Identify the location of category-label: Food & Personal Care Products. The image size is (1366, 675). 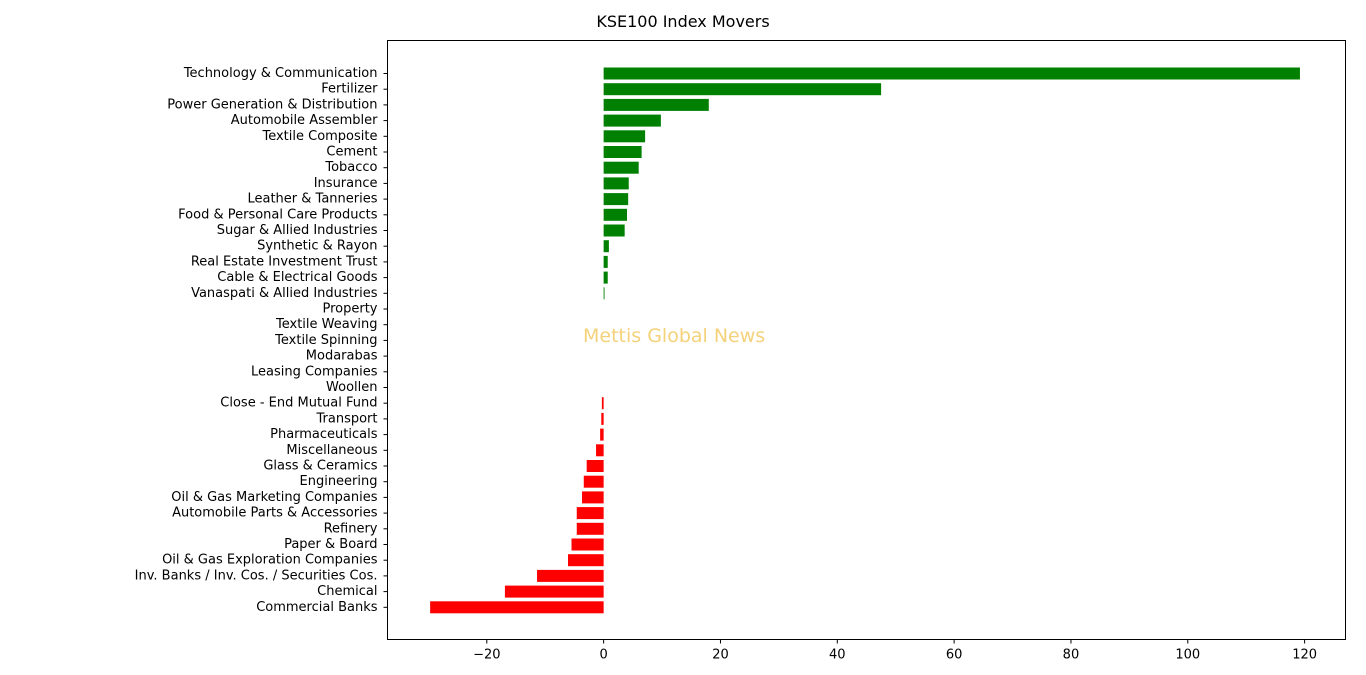
(278, 214).